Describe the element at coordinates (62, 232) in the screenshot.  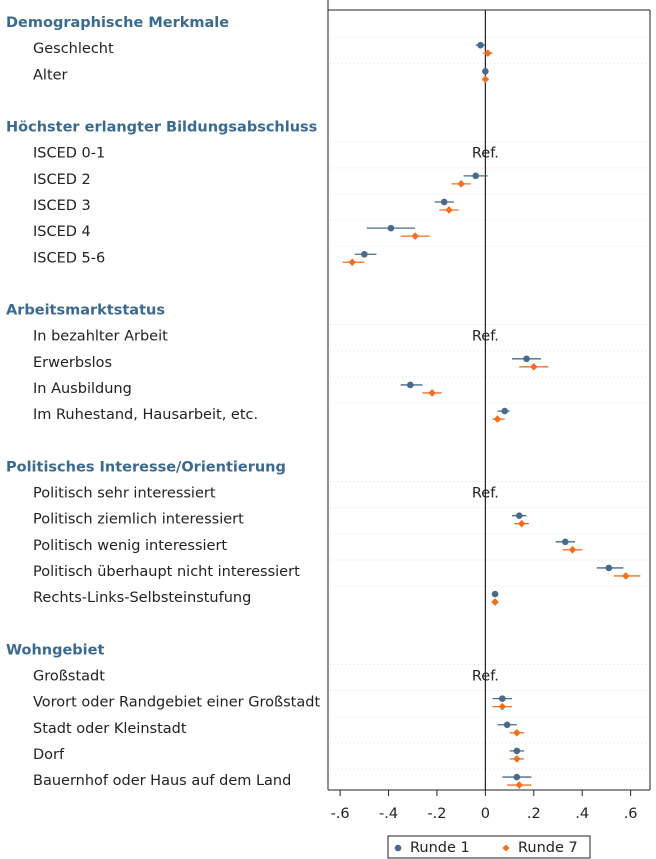
I see `row-label: ISCED 4` at that location.